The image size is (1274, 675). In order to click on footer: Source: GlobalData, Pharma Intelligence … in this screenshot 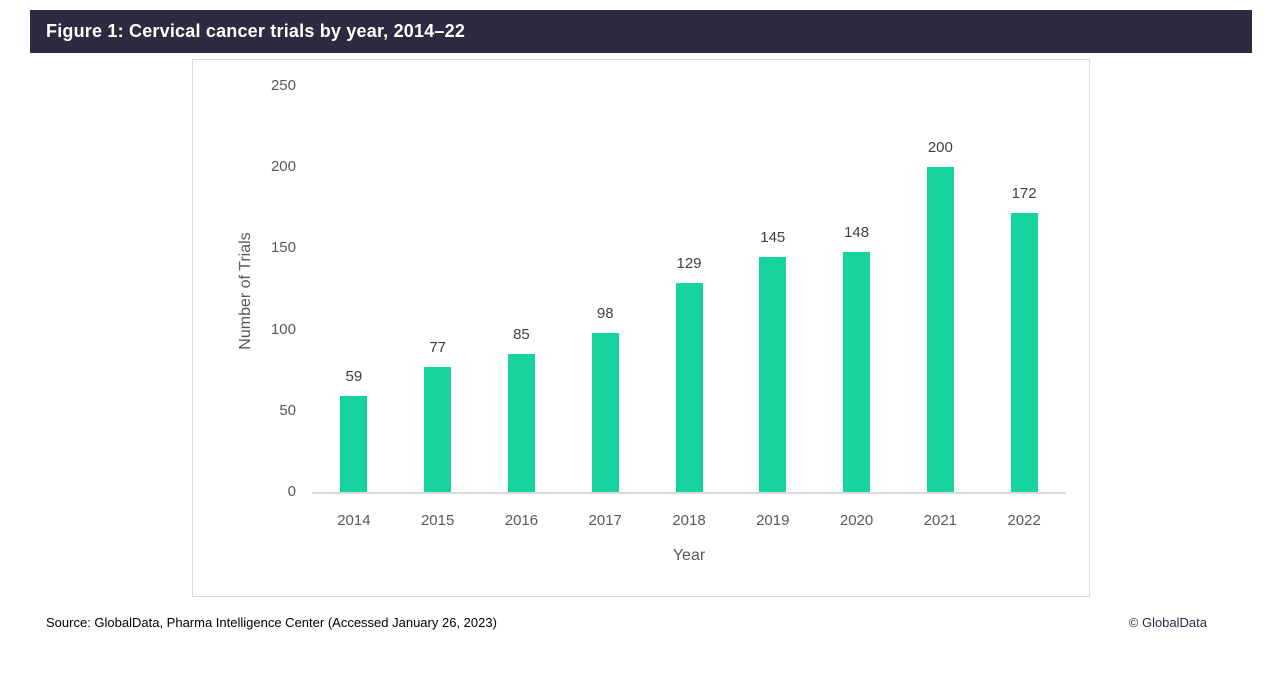, I will do `click(626, 622)`.